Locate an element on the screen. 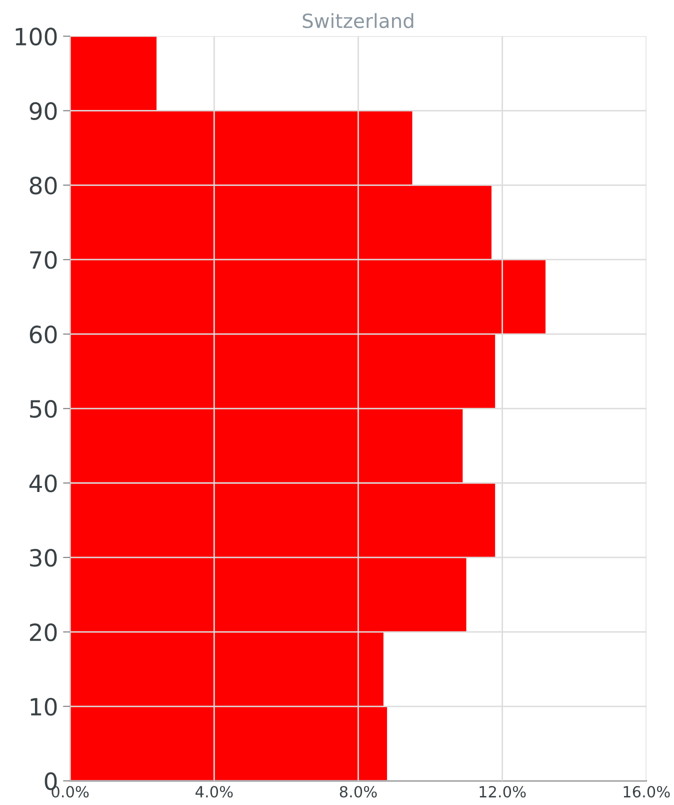  y-tick-label: 90 is located at coordinates (43, 111).